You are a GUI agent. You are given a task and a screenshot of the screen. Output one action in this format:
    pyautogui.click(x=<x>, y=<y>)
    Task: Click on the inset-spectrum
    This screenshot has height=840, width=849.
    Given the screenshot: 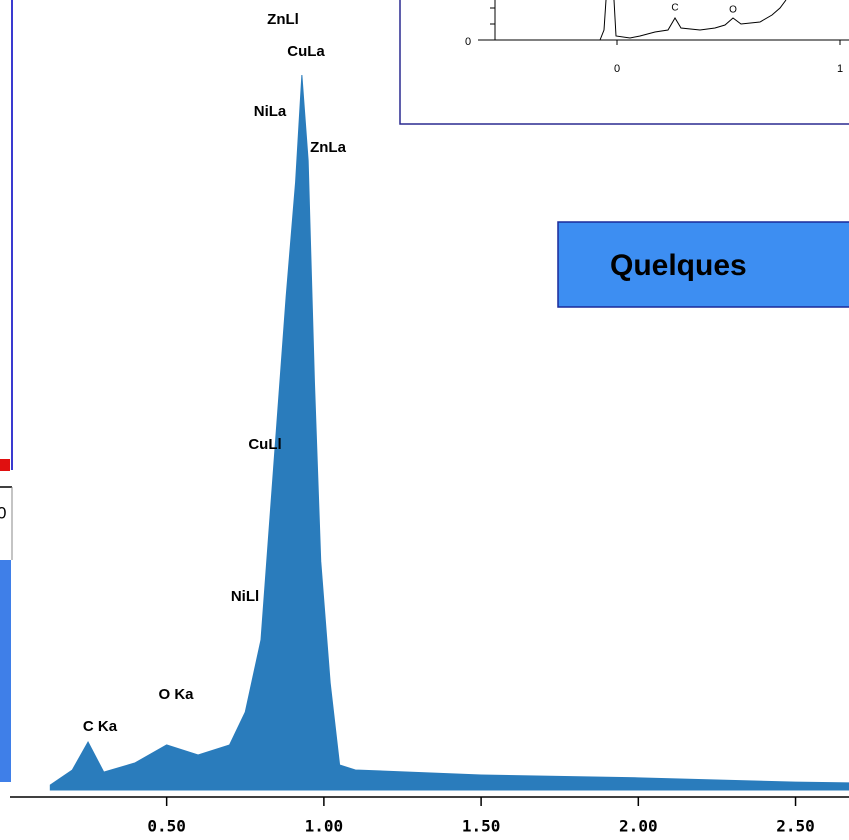 What is the action you would take?
    pyautogui.click(x=671, y=20)
    